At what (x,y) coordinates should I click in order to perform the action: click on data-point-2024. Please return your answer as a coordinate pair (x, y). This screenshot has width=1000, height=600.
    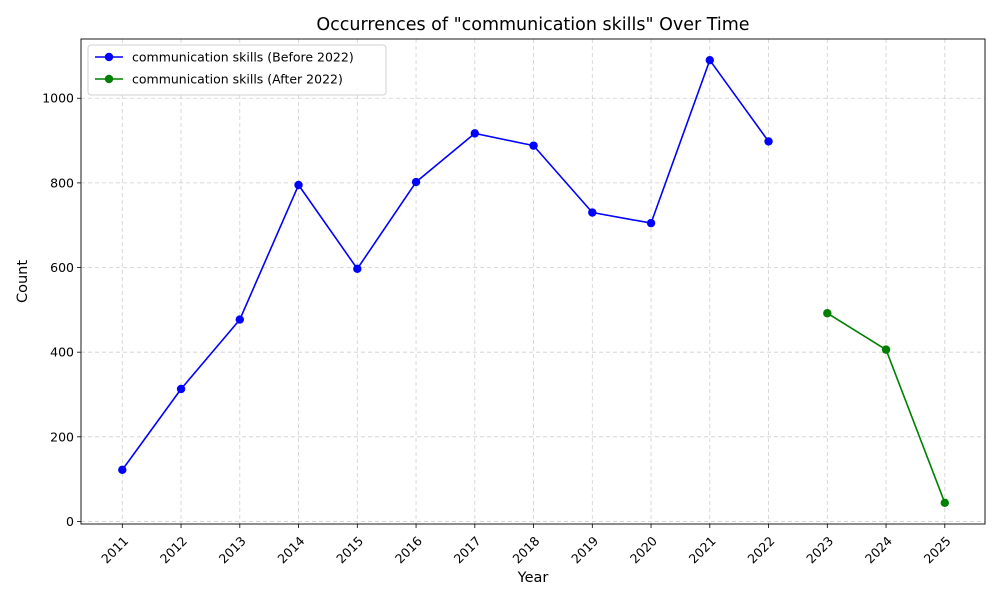
    Looking at the image, I should click on (886, 349).